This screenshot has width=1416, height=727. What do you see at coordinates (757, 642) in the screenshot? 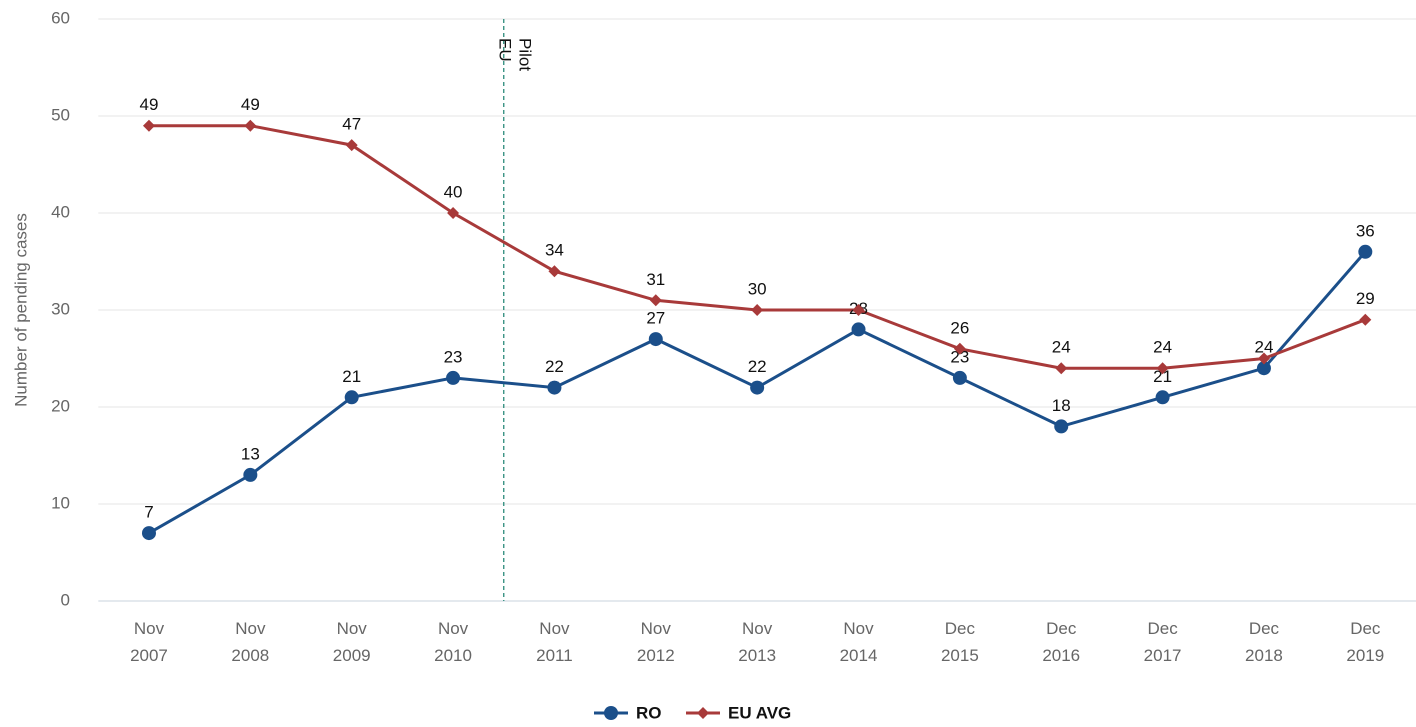
I see `x-tick-label: Nov 2013` at bounding box center [757, 642].